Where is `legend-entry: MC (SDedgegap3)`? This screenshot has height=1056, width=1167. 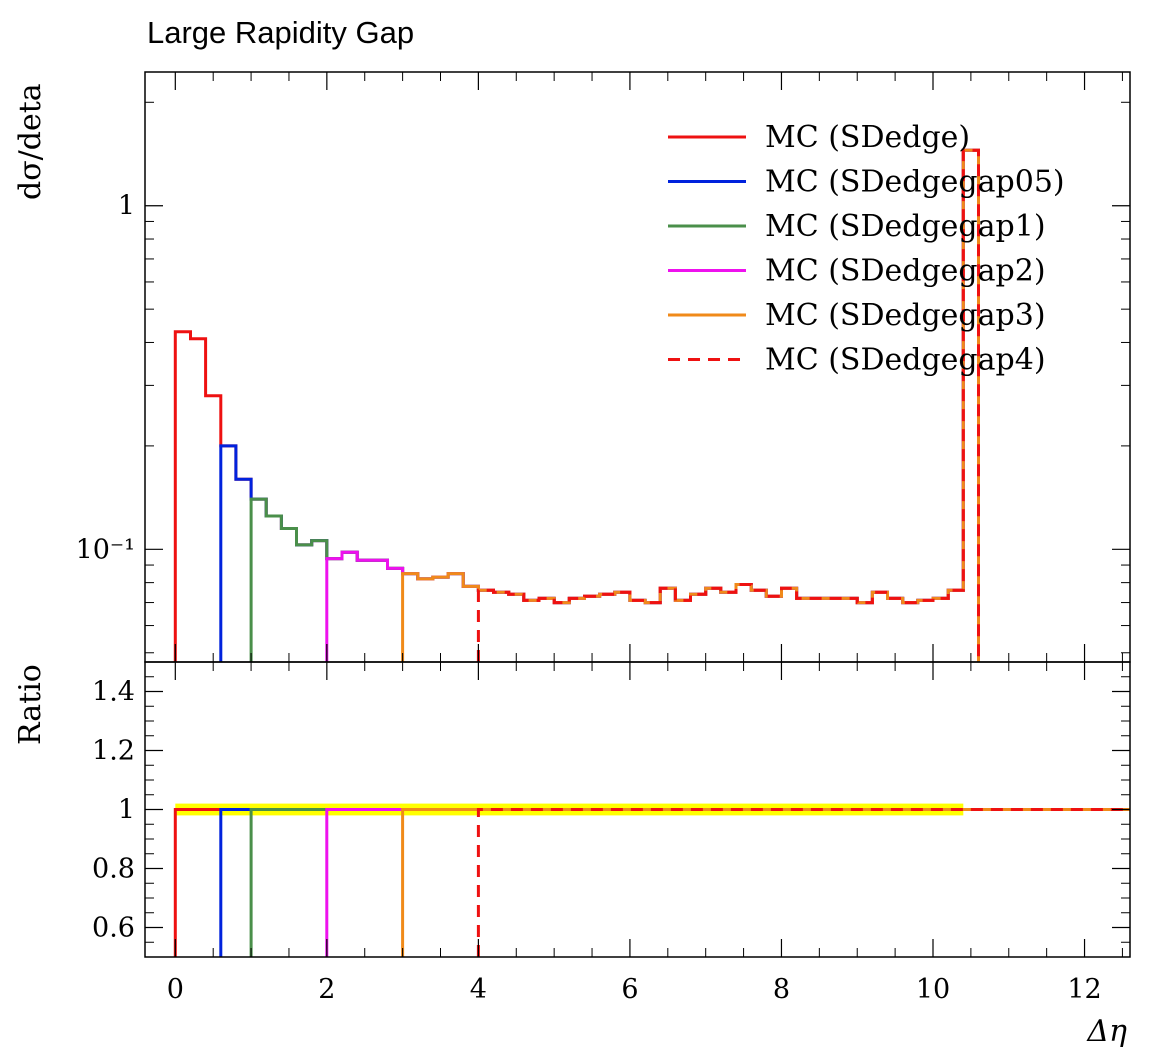
legend-entry: MC (SDedgegap3) is located at coordinates (857, 315).